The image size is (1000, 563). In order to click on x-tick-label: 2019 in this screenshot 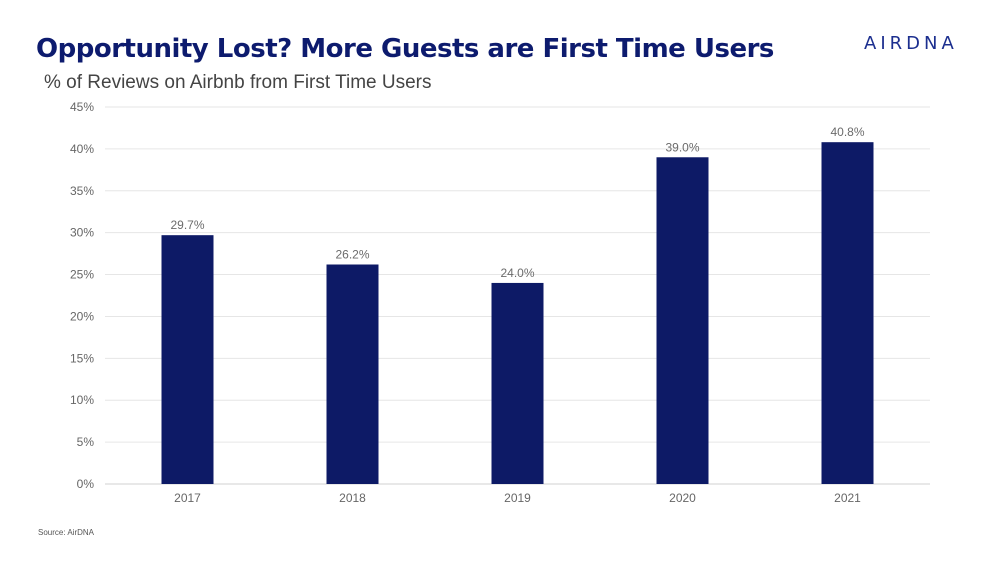, I will do `click(517, 498)`.